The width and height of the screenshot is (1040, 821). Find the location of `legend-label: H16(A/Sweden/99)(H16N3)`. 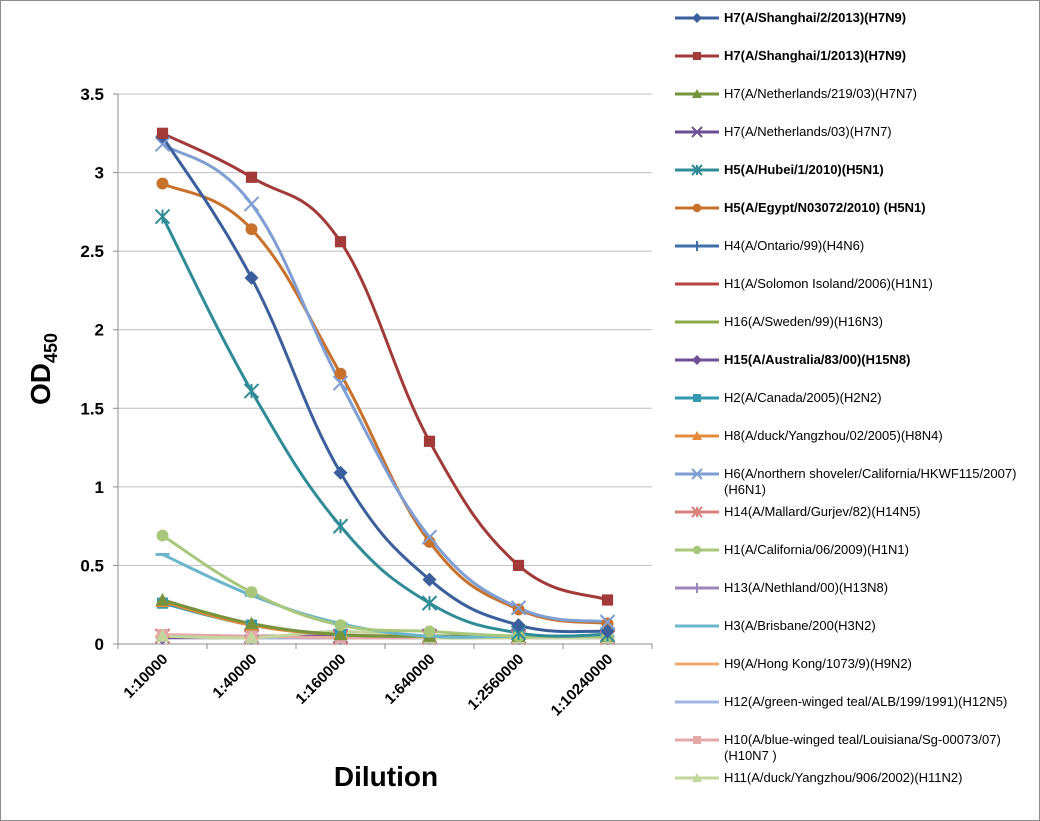

legend-label: H16(A/Sweden/99)(H16N3) is located at coordinates (803, 321).